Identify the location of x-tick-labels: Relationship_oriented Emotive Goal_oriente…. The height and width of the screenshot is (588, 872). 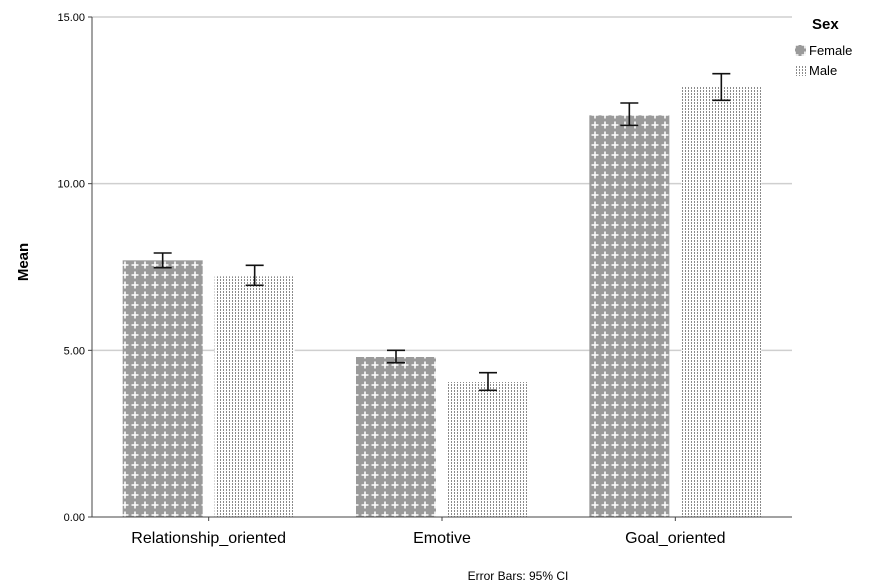
(428, 532).